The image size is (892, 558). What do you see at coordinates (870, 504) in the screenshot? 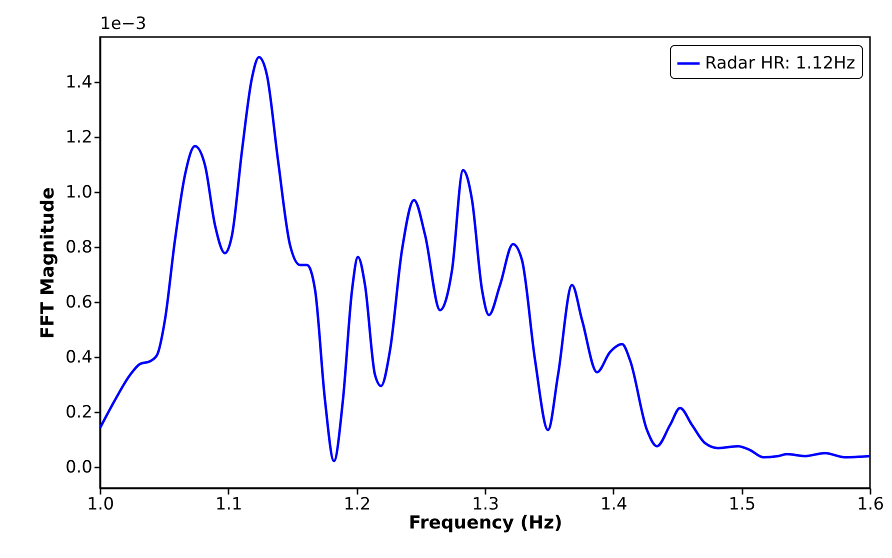
I see `x-tick-label: 1.6` at bounding box center [870, 504].